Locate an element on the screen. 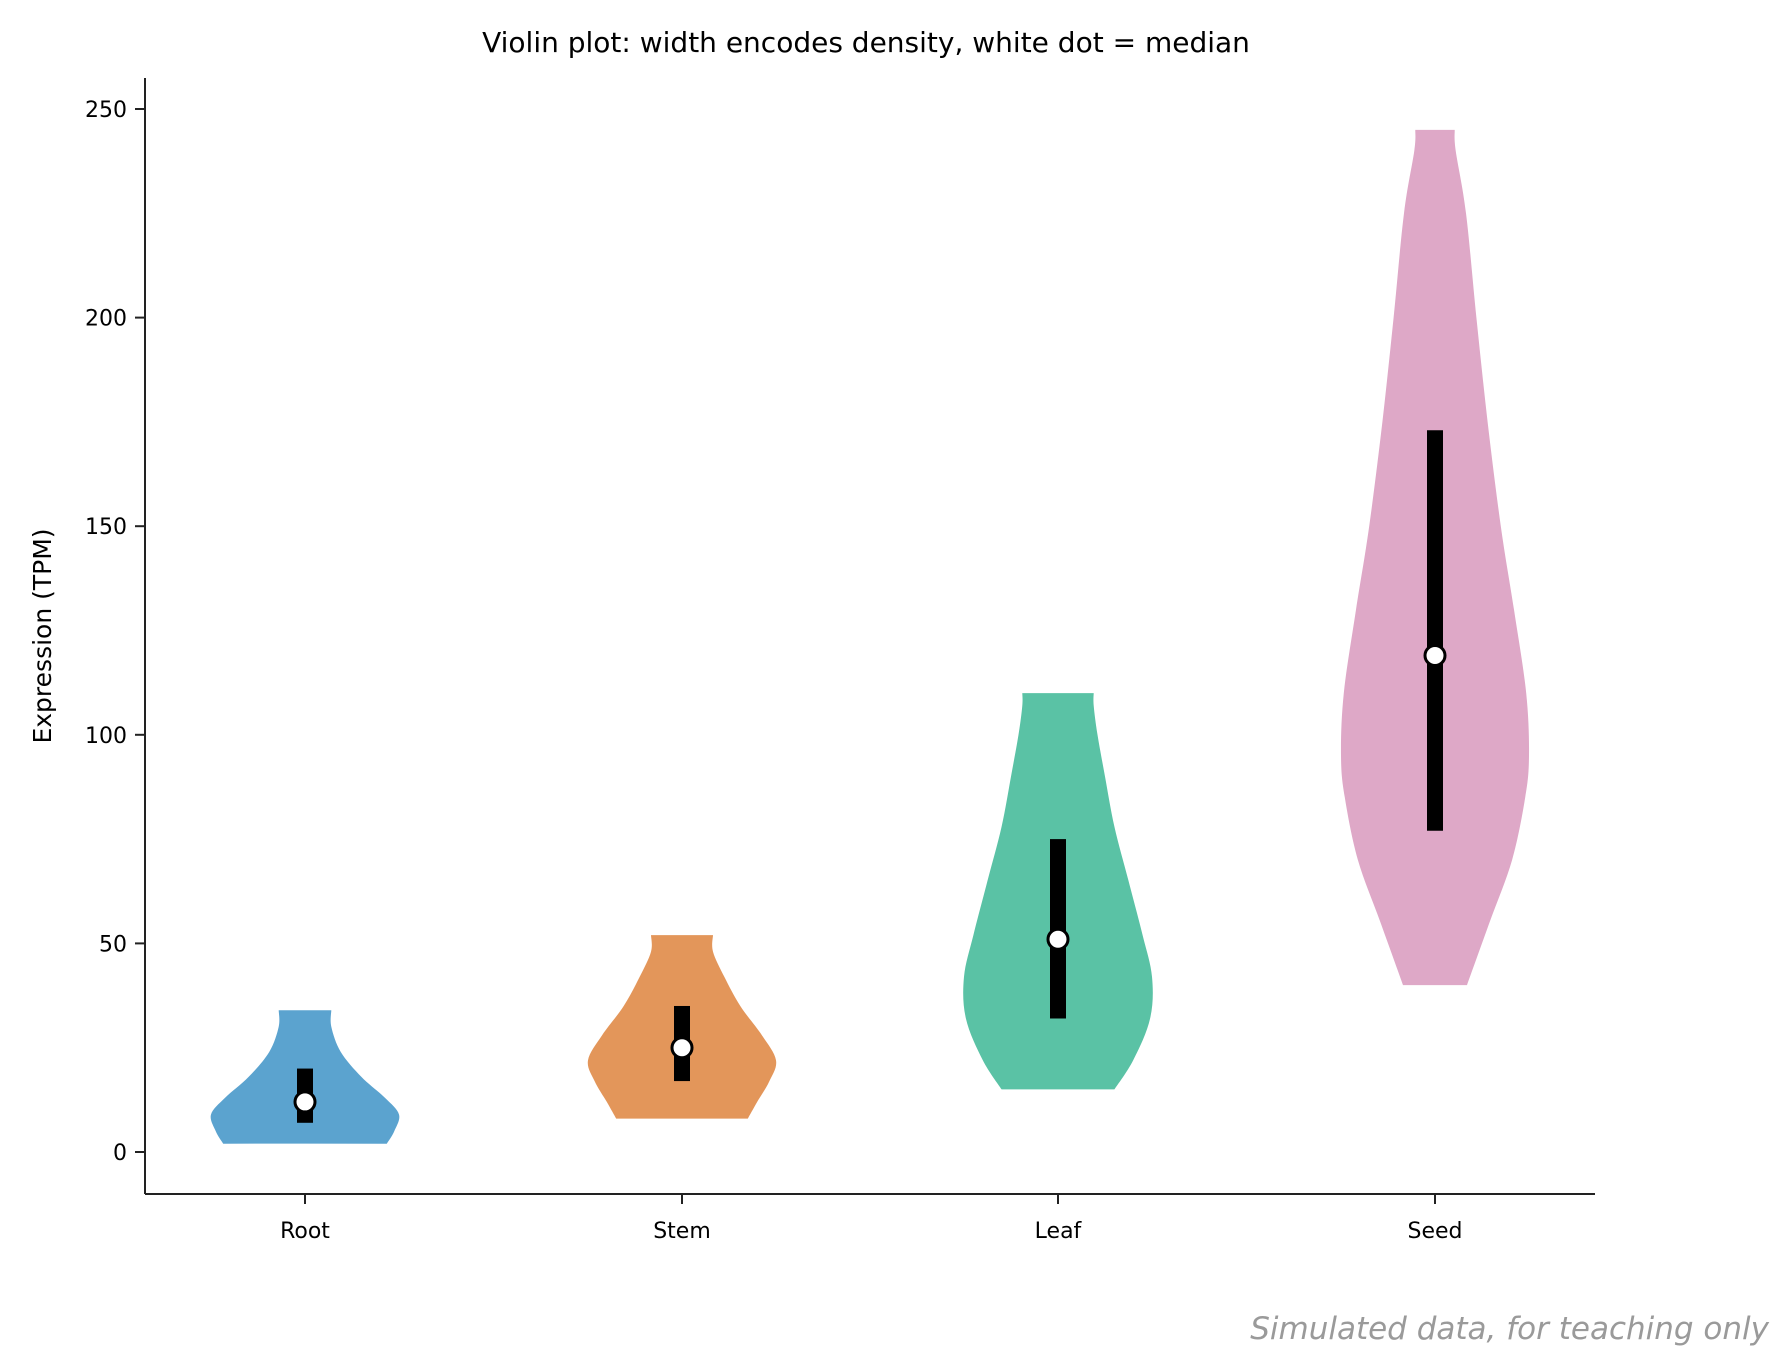 Image resolution: width=1792 pixels, height=1371 pixels. y-tick-label: 250 is located at coordinates (106, 110).